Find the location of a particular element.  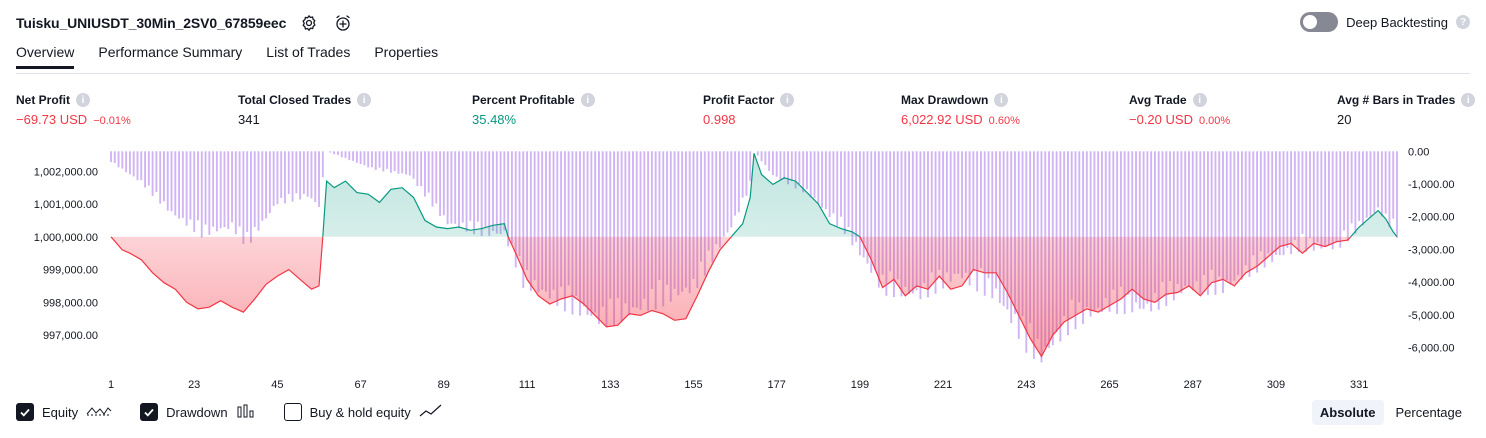

tab-overview: Overview is located at coordinates (45, 56).